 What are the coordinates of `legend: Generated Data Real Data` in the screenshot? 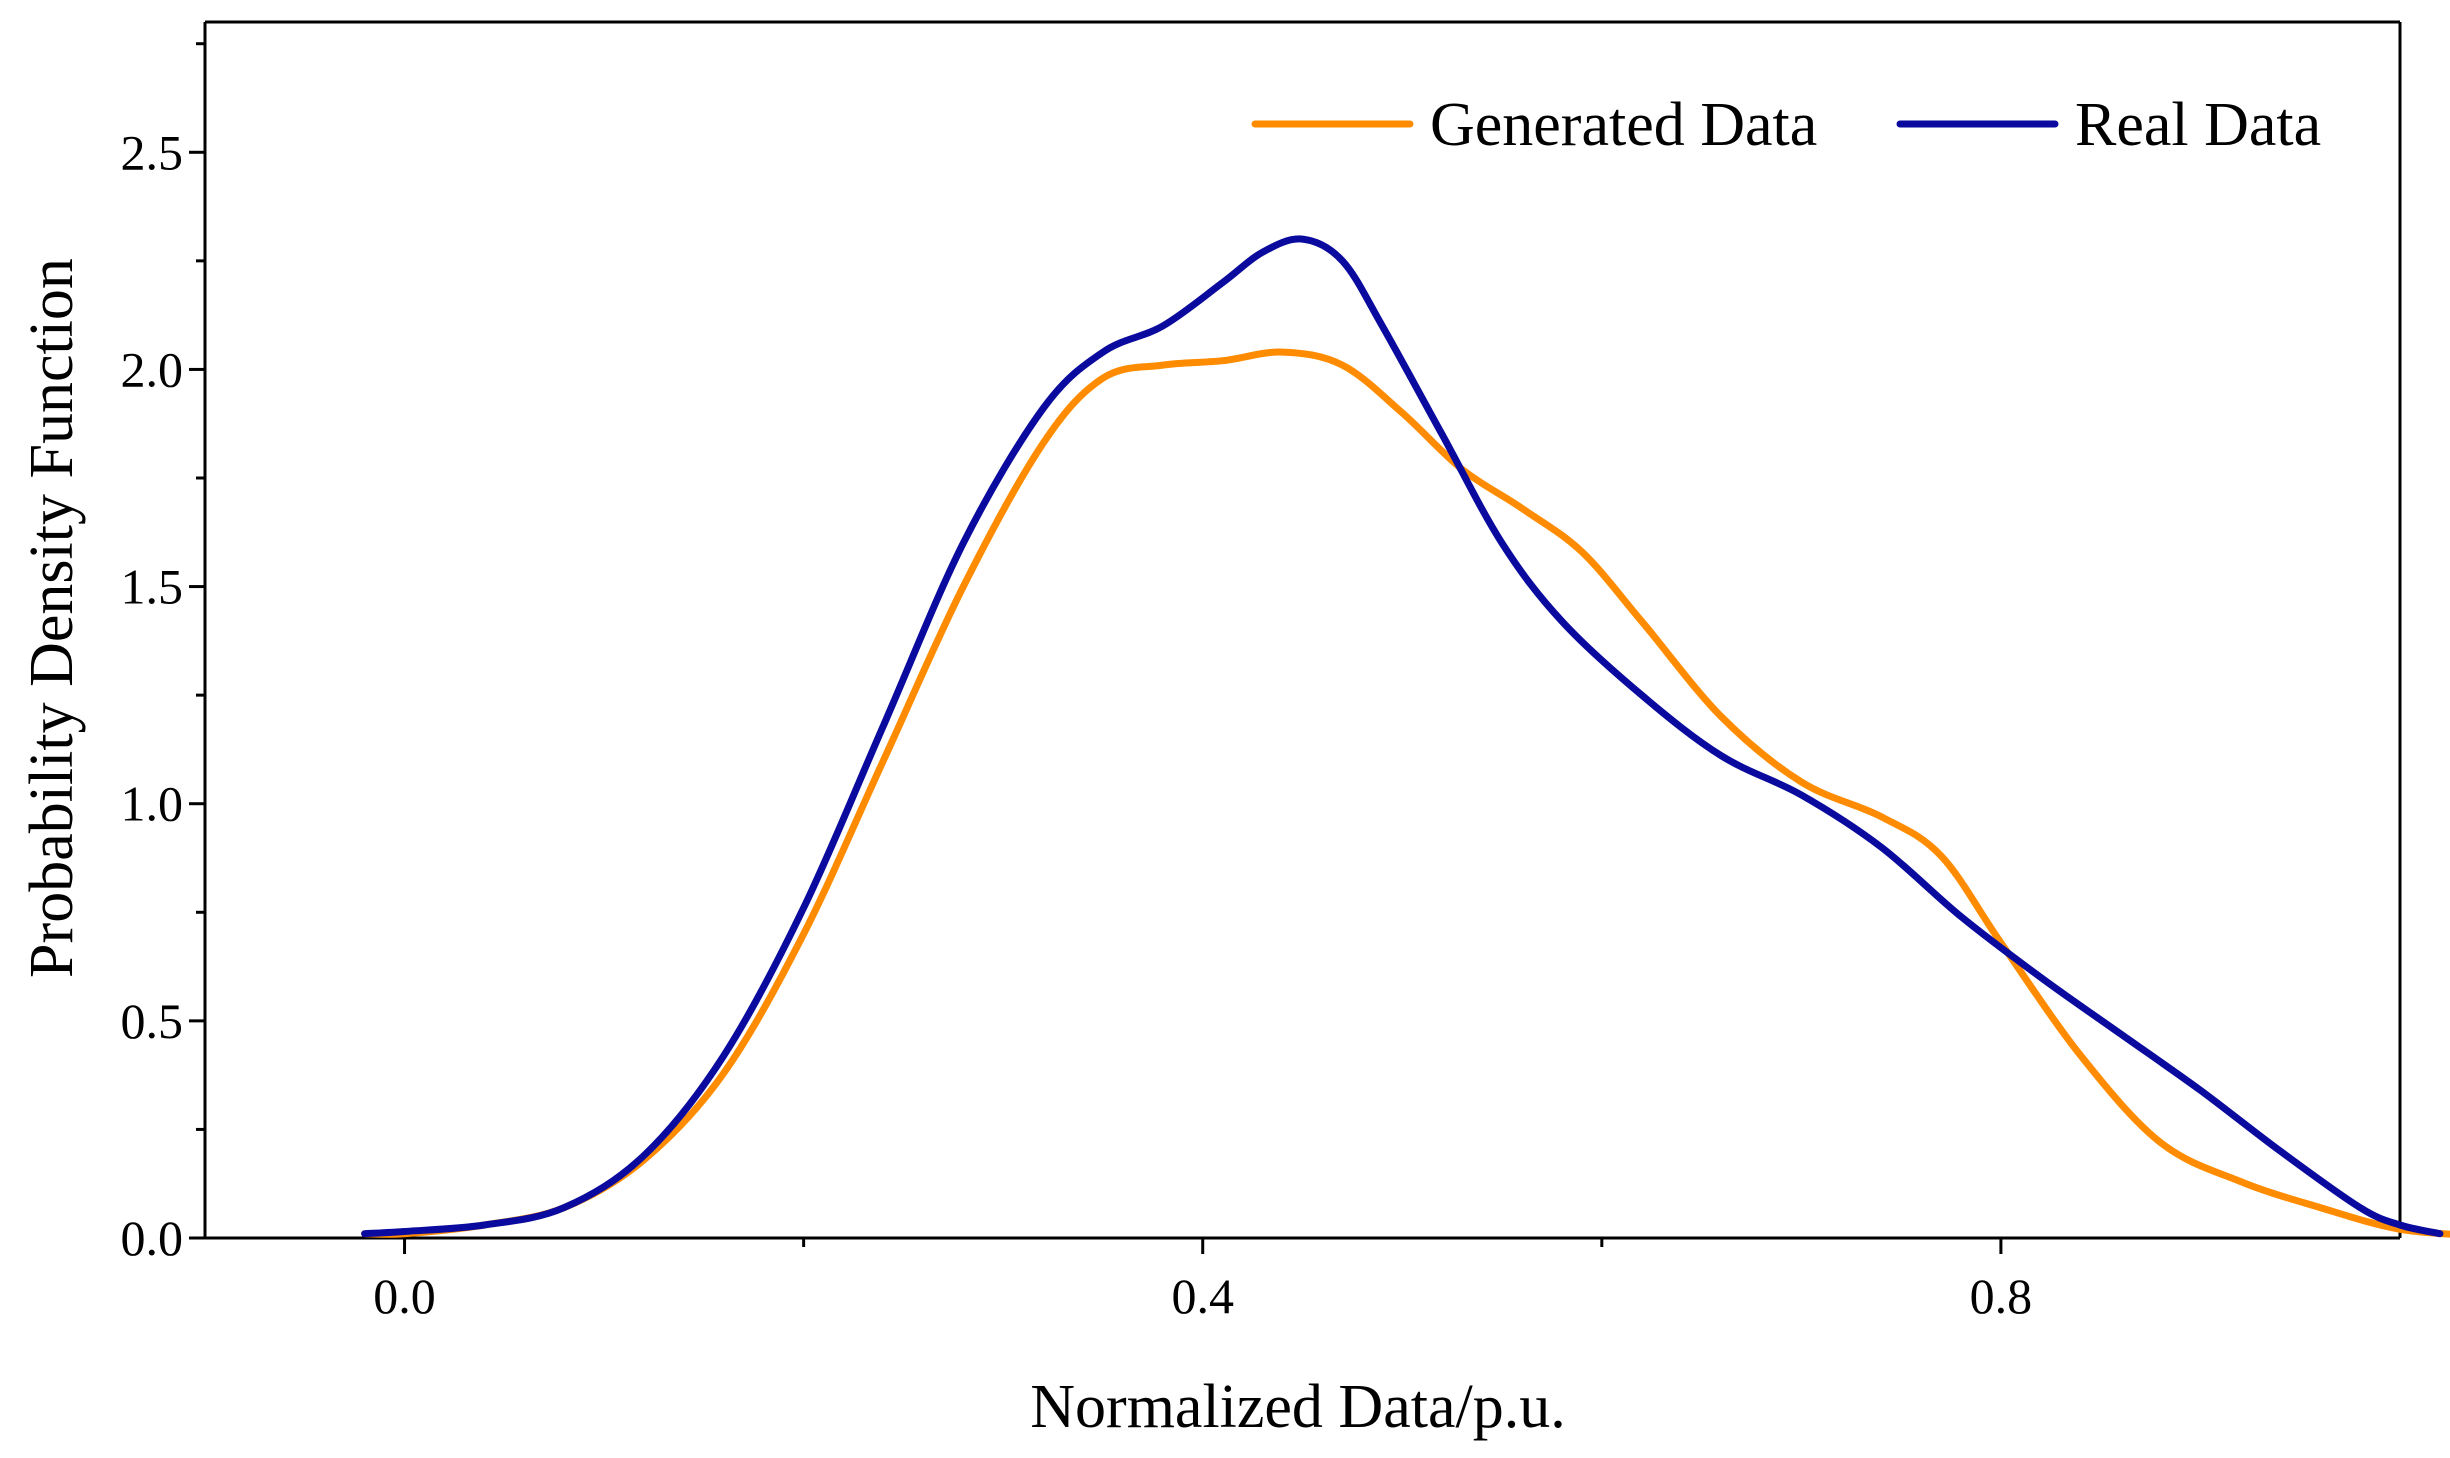 It's located at (1786, 125).